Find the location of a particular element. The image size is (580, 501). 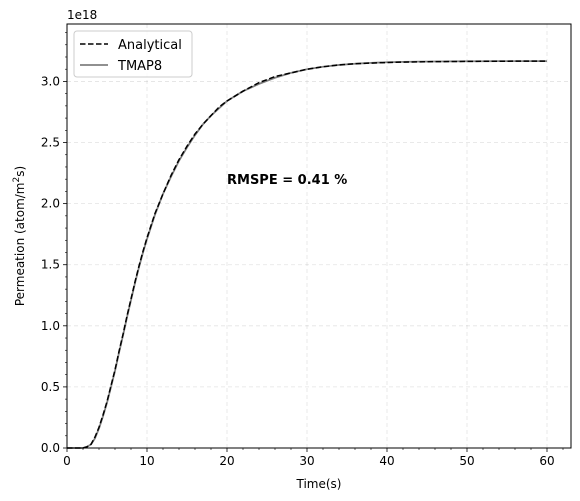

y-tick-label: 0.5 is located at coordinates (50, 387).